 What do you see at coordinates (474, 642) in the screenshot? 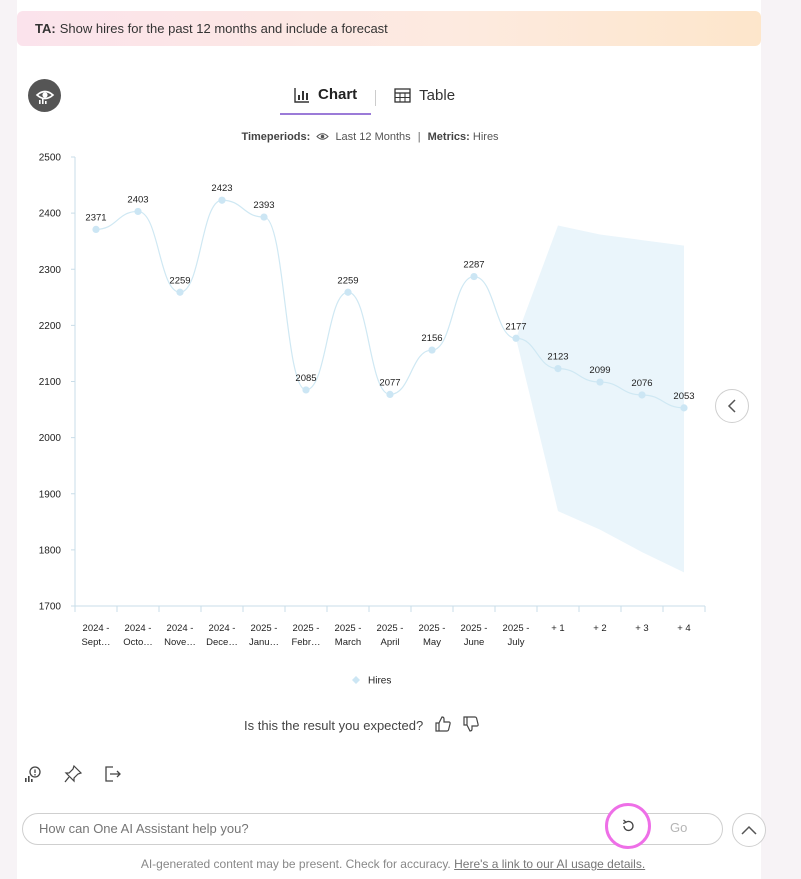
I see `x-tick-label-month: June` at bounding box center [474, 642].